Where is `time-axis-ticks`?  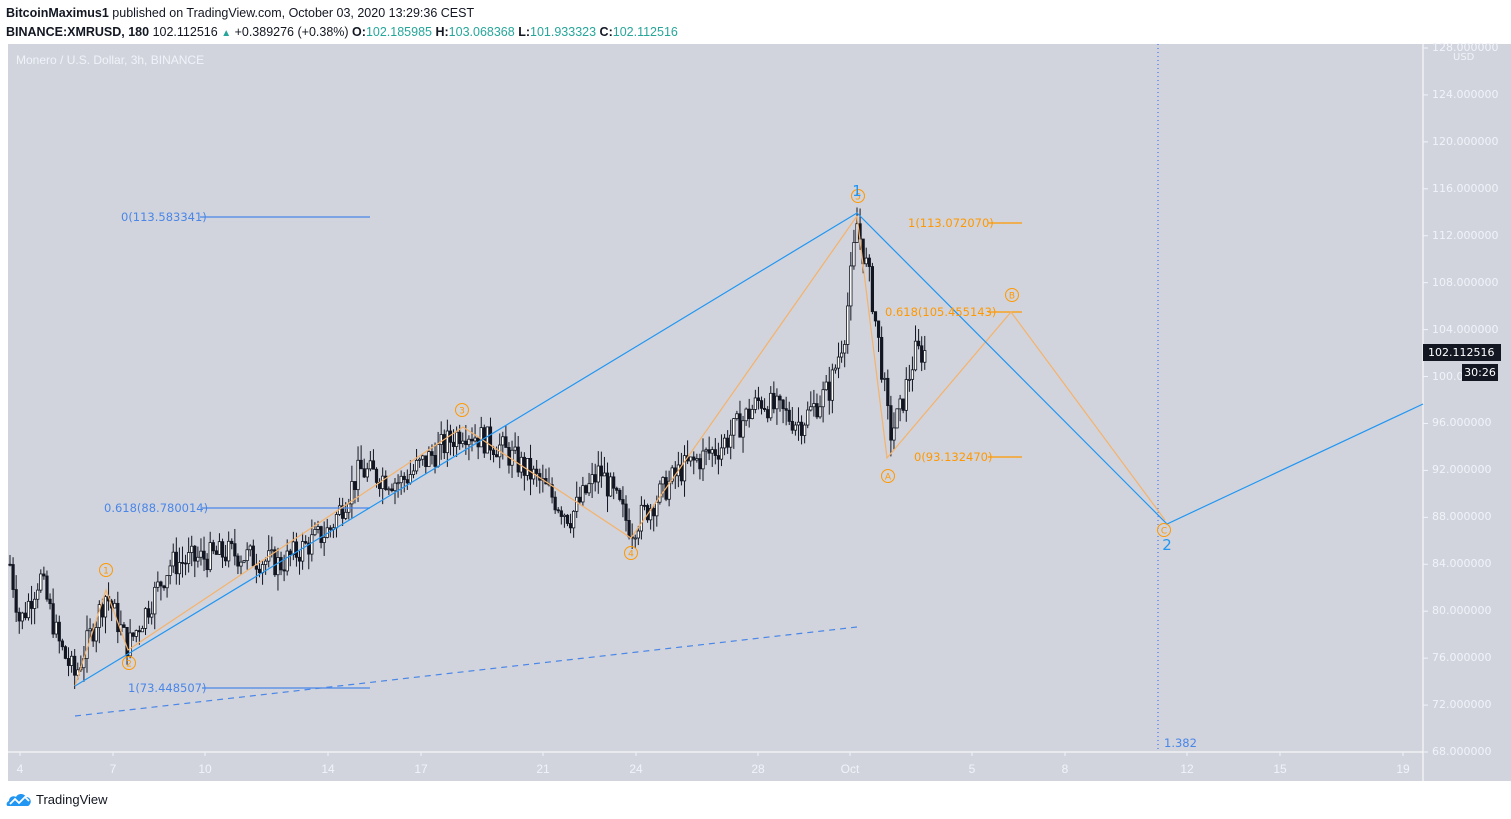 time-axis-ticks is located at coordinates (711, 754).